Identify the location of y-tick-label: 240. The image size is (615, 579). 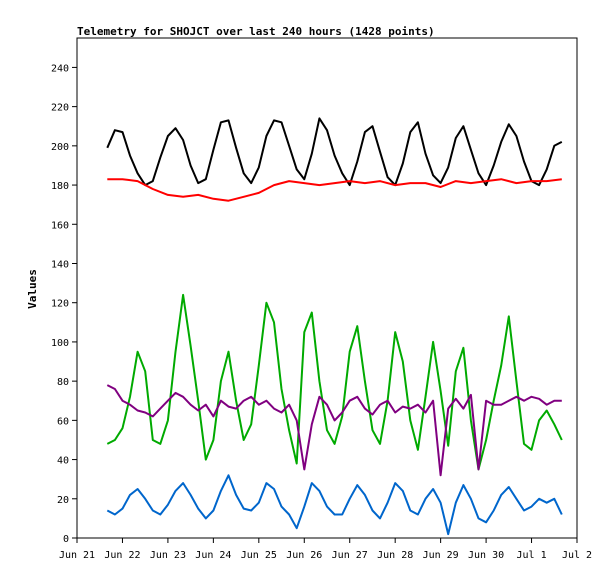
(60, 68).